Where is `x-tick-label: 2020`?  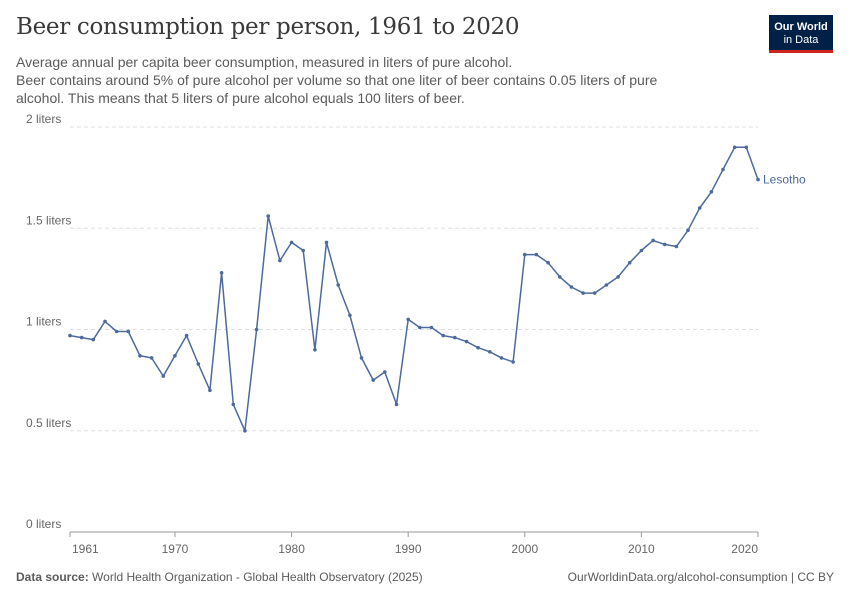 x-tick-label: 2020 is located at coordinates (744, 549).